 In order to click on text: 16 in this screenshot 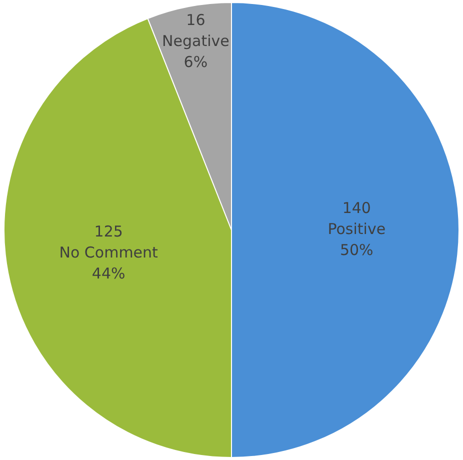, I will do `click(196, 20)`.